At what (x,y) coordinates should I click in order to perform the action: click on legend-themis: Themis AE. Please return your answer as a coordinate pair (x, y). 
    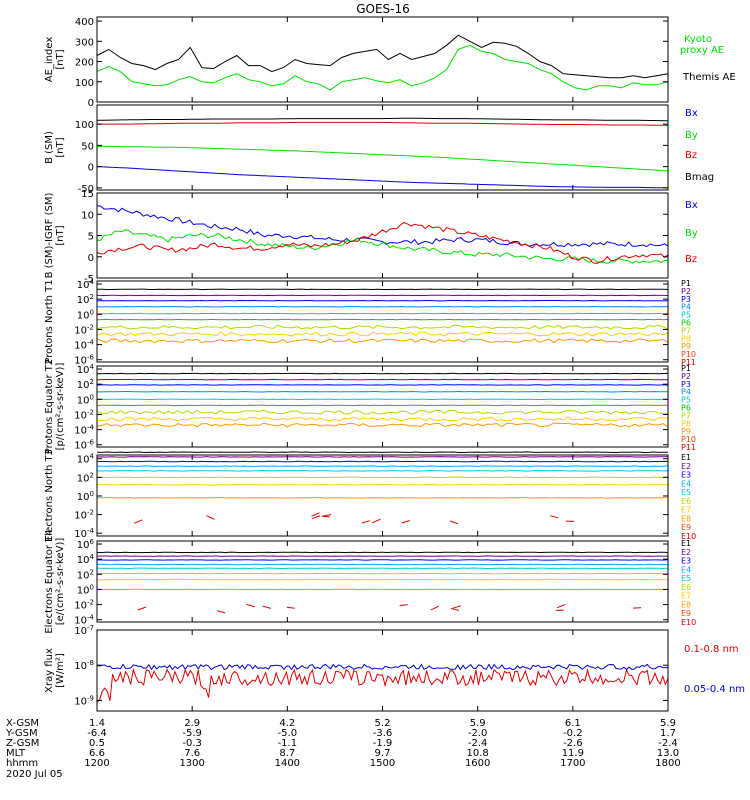
    Looking at the image, I should click on (709, 77).